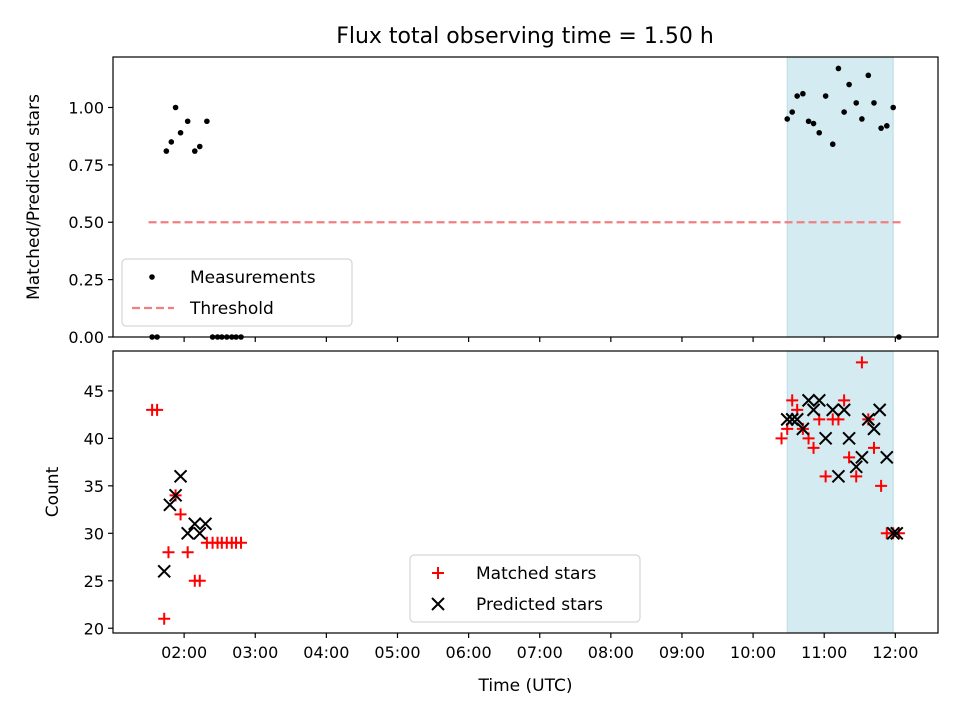 The height and width of the screenshot is (720, 960). Describe the element at coordinates (525, 686) in the screenshot. I see `x-axis-label: Time (UTC)` at that location.